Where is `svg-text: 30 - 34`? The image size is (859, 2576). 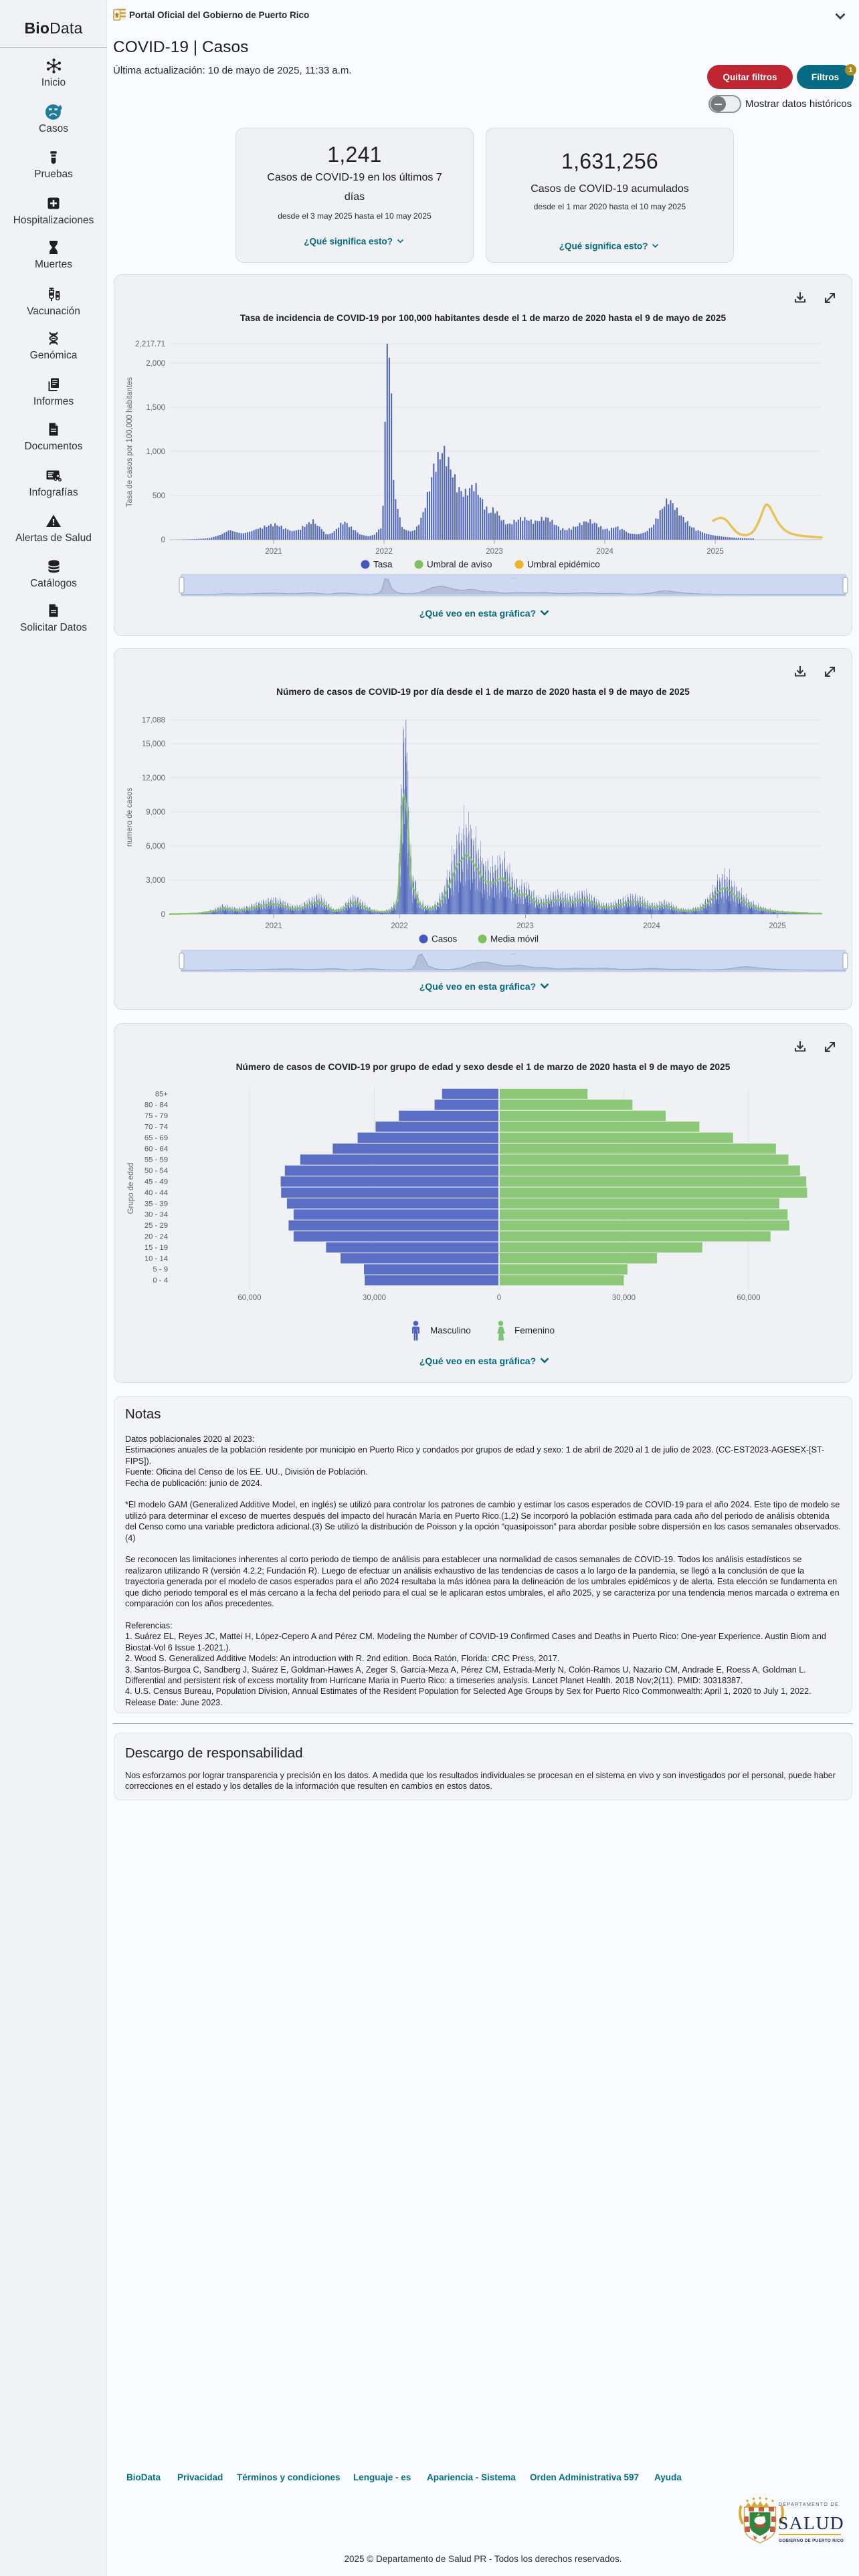
svg-text: 30 - 34 is located at coordinates (156, 1215).